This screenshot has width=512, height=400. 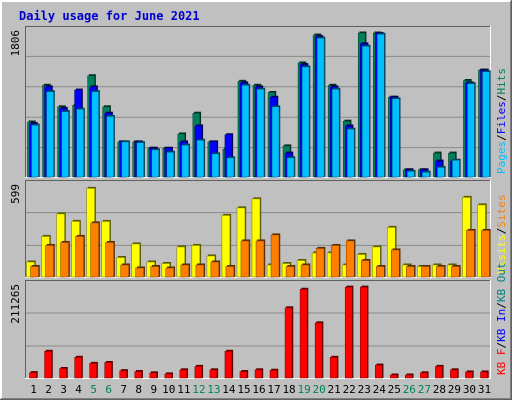 I want to click on legend-item: KB Out, so click(x=501, y=282).